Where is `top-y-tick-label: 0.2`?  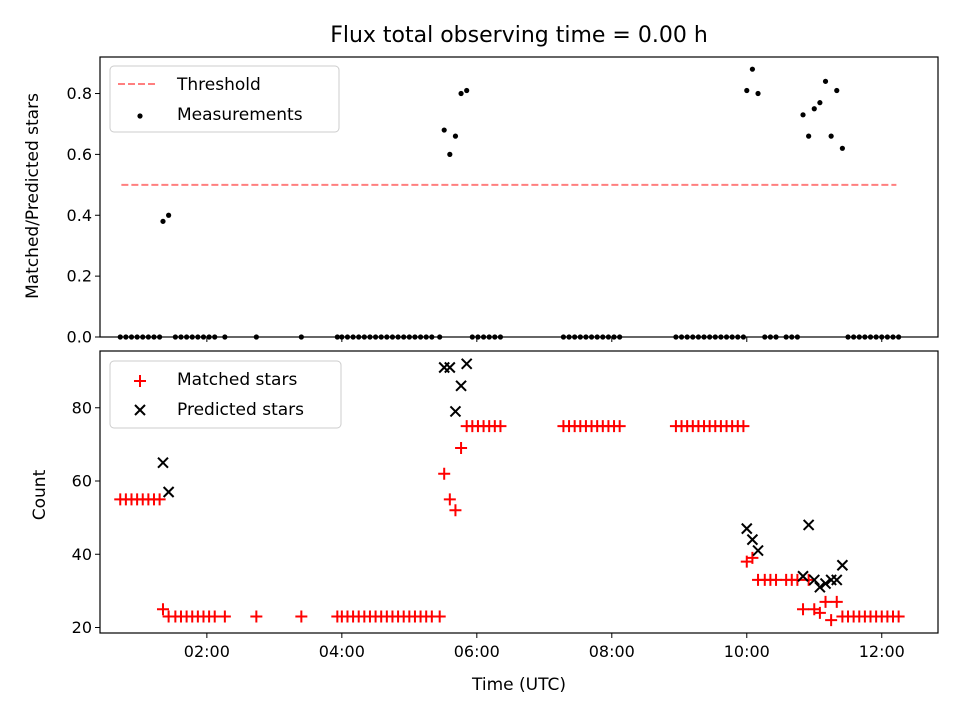 top-y-tick-label: 0.2 is located at coordinates (79, 276).